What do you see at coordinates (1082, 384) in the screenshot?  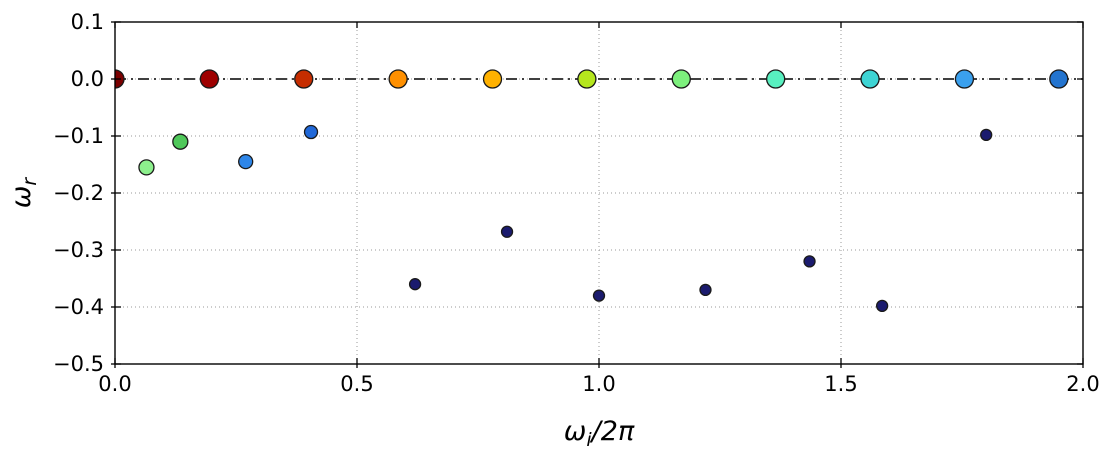 I see `x-tick-label: 2.0` at bounding box center [1082, 384].